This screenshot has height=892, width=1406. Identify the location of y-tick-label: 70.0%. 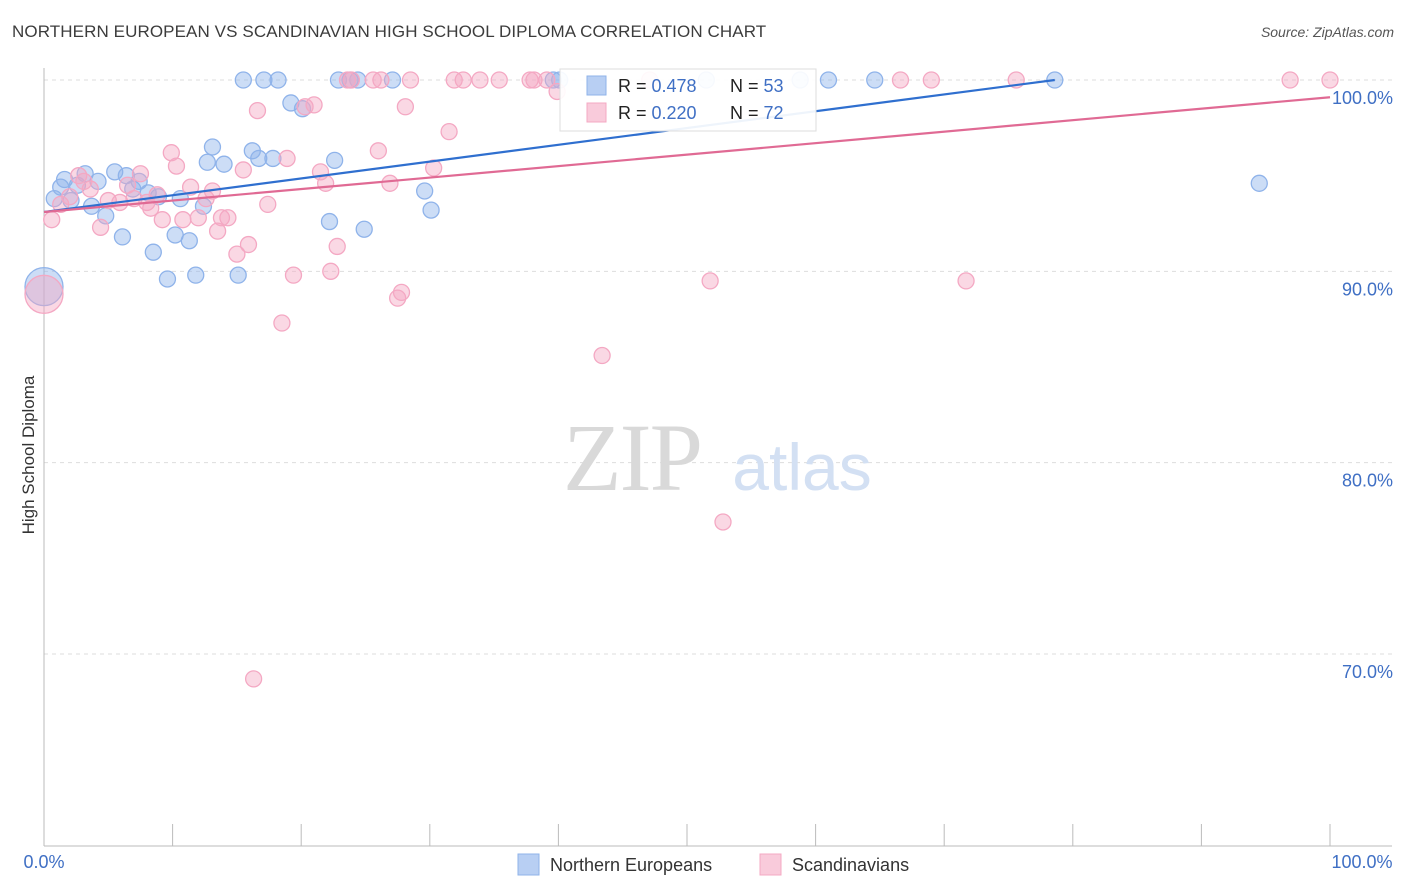
(1367, 672).